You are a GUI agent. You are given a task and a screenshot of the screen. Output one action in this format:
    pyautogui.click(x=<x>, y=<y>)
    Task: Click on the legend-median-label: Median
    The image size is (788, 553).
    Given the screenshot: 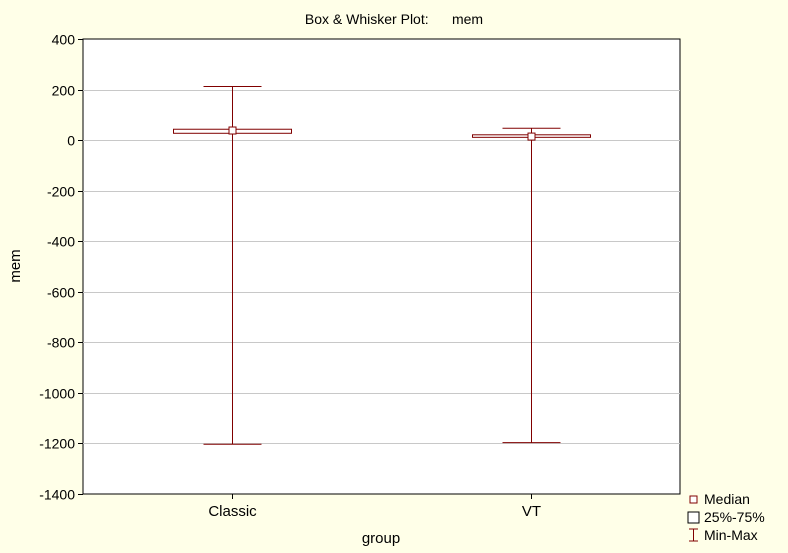 What is the action you would take?
    pyautogui.click(x=727, y=499)
    